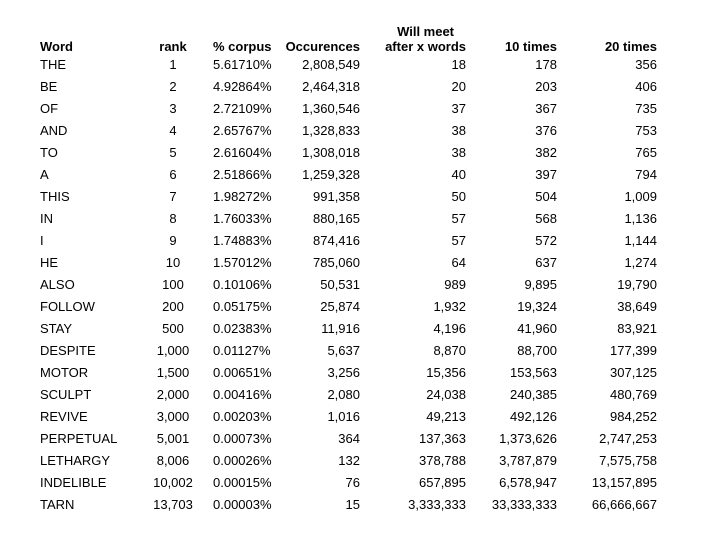  Describe the element at coordinates (640, 218) in the screenshot. I see `cell-20-times: 1,136` at that location.